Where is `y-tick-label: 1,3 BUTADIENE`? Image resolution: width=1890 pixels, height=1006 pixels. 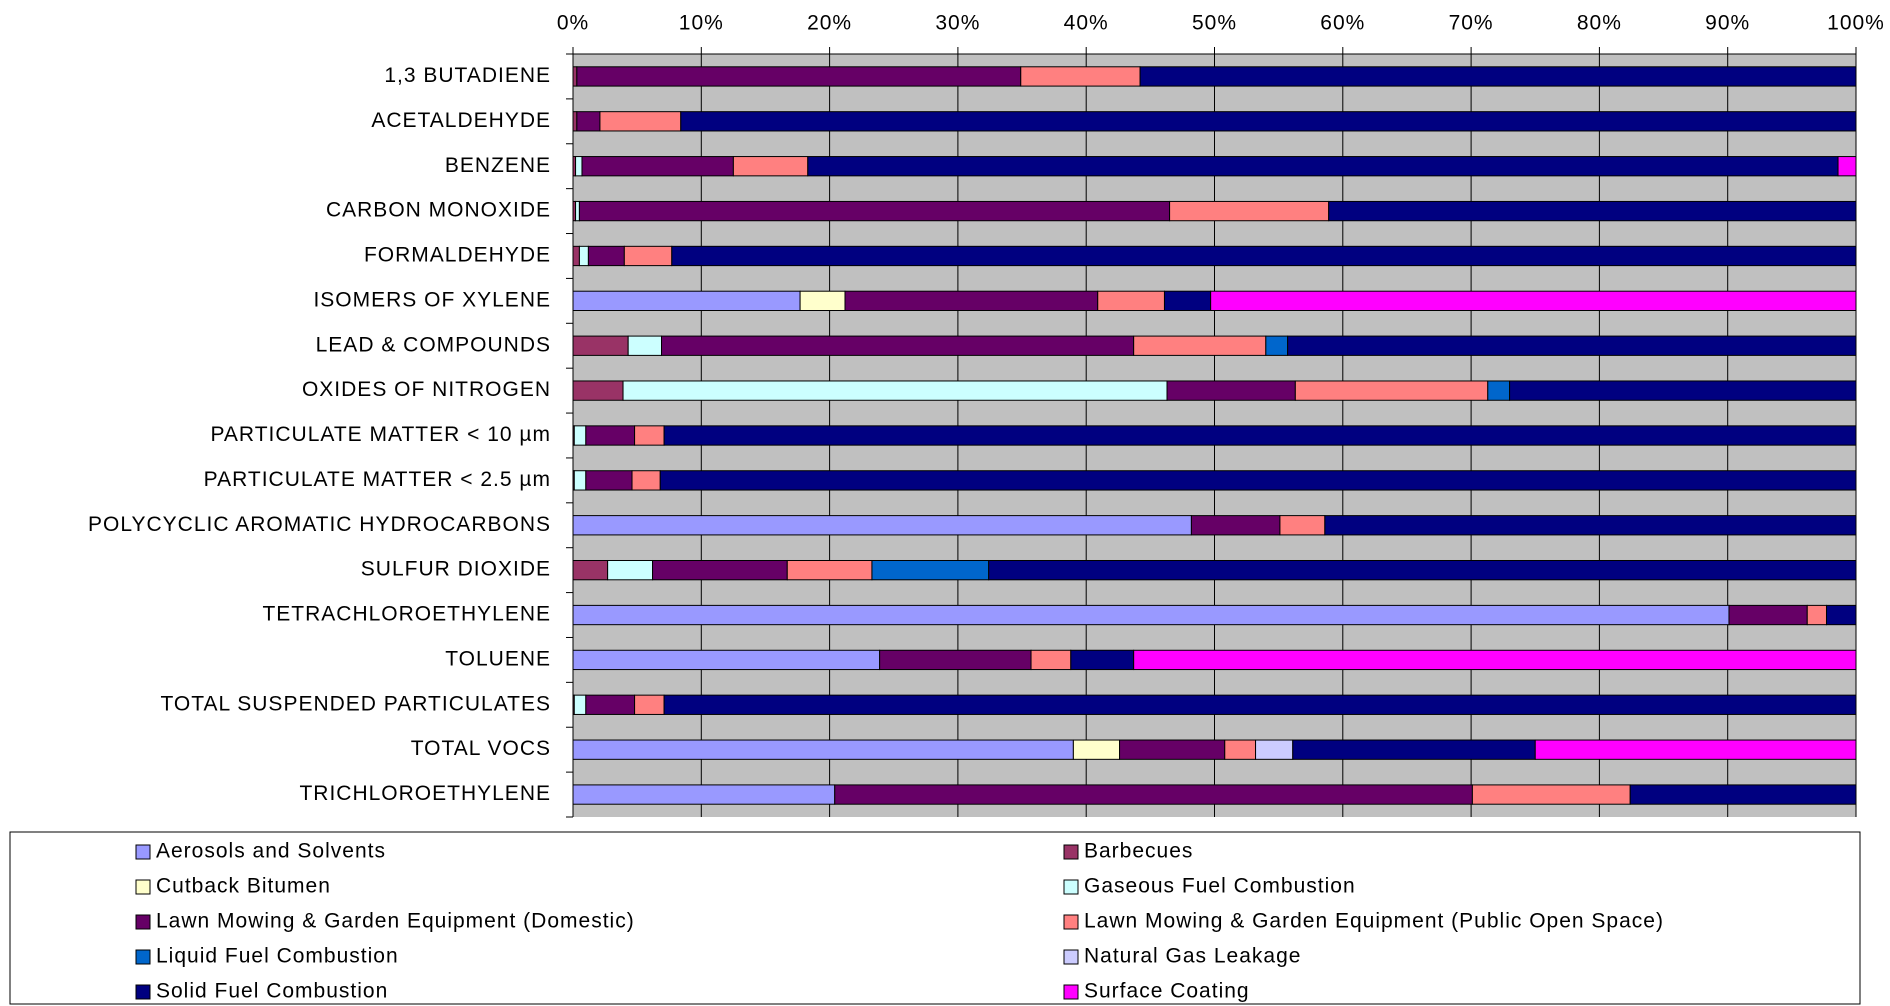 y-tick-label: 1,3 BUTADIENE is located at coordinates (467, 75).